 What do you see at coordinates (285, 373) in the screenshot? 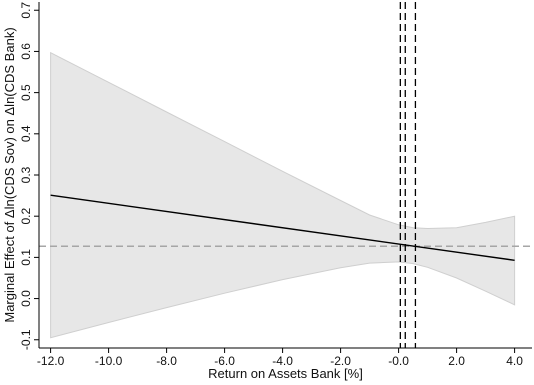
I see `x-axis-label: Return on Assets Bank [%]` at bounding box center [285, 373].